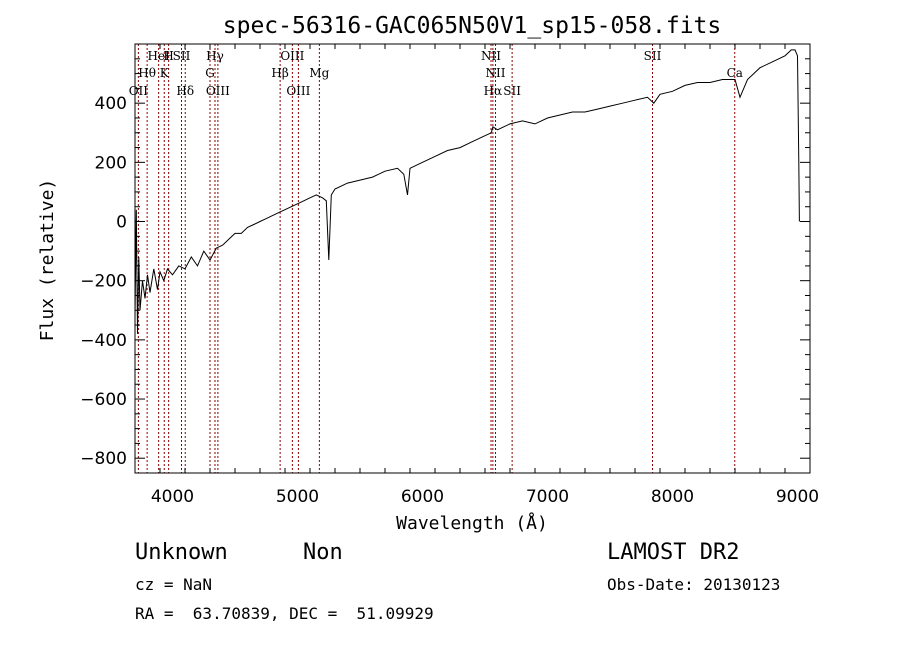 This screenshot has width=900, height=649. What do you see at coordinates (147, 73) in the screenshot?
I see `spectral-line-label: Hθ` at bounding box center [147, 73].